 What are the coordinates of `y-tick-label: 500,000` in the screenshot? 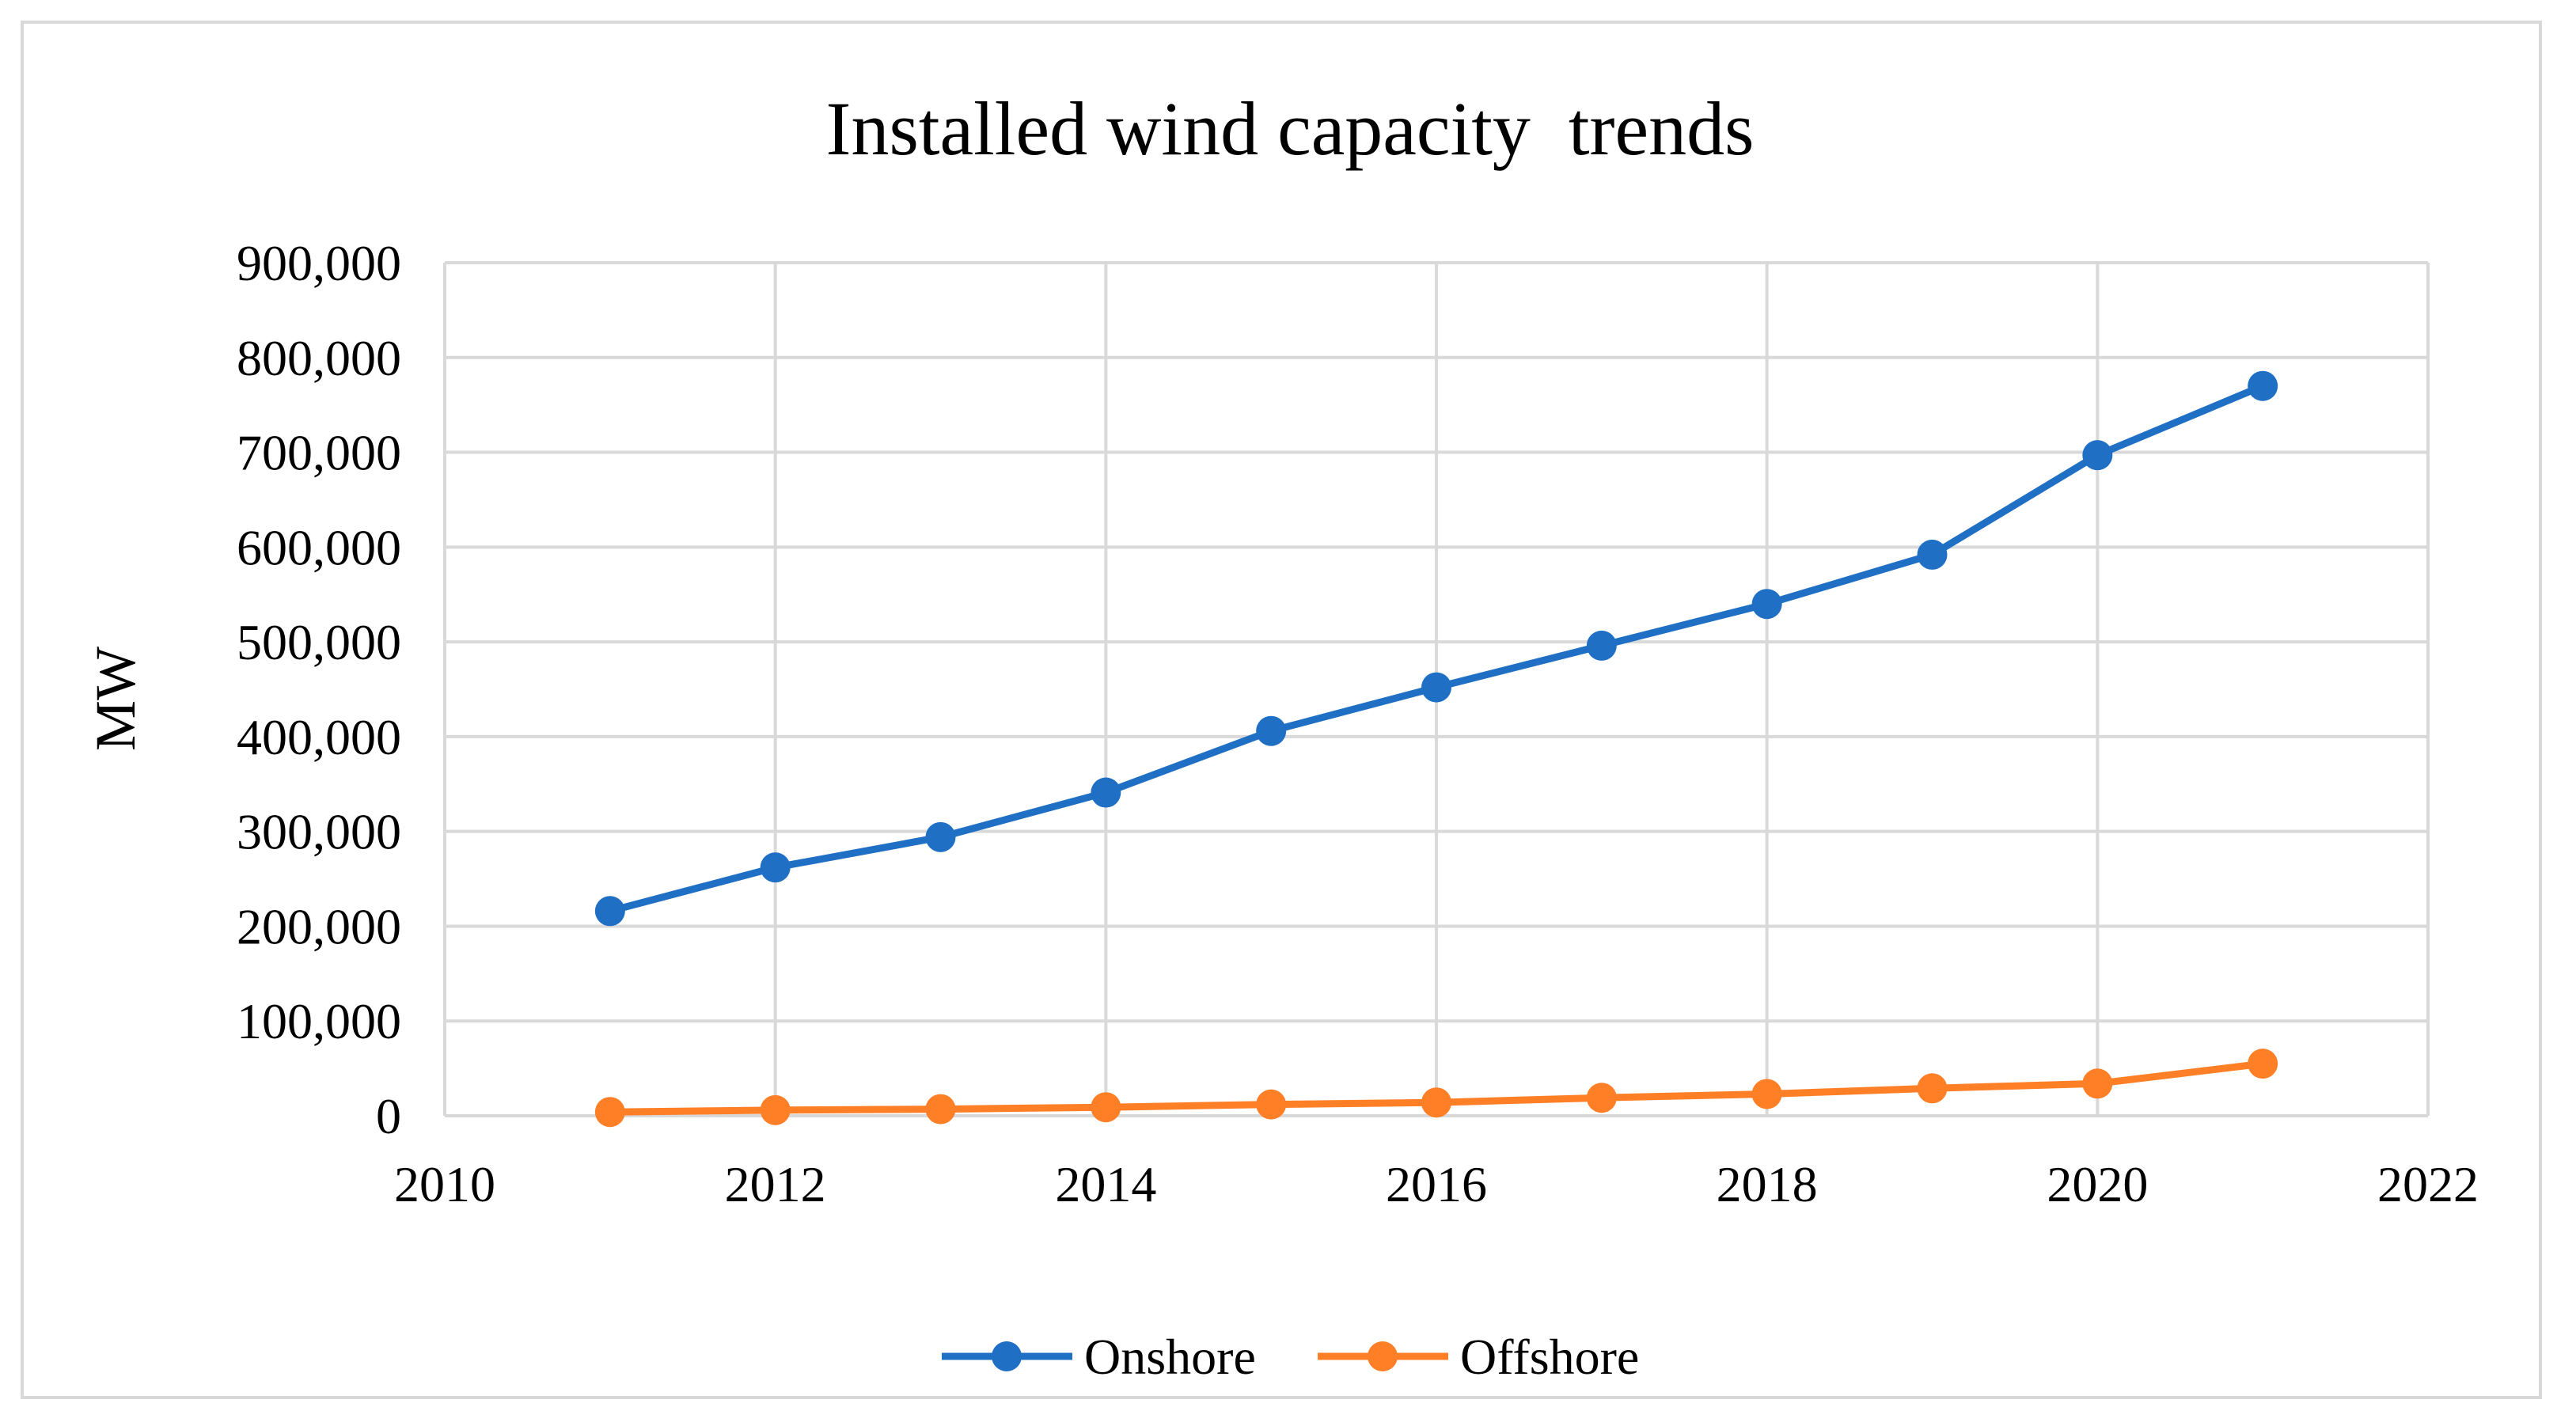 It's located at (319, 642).